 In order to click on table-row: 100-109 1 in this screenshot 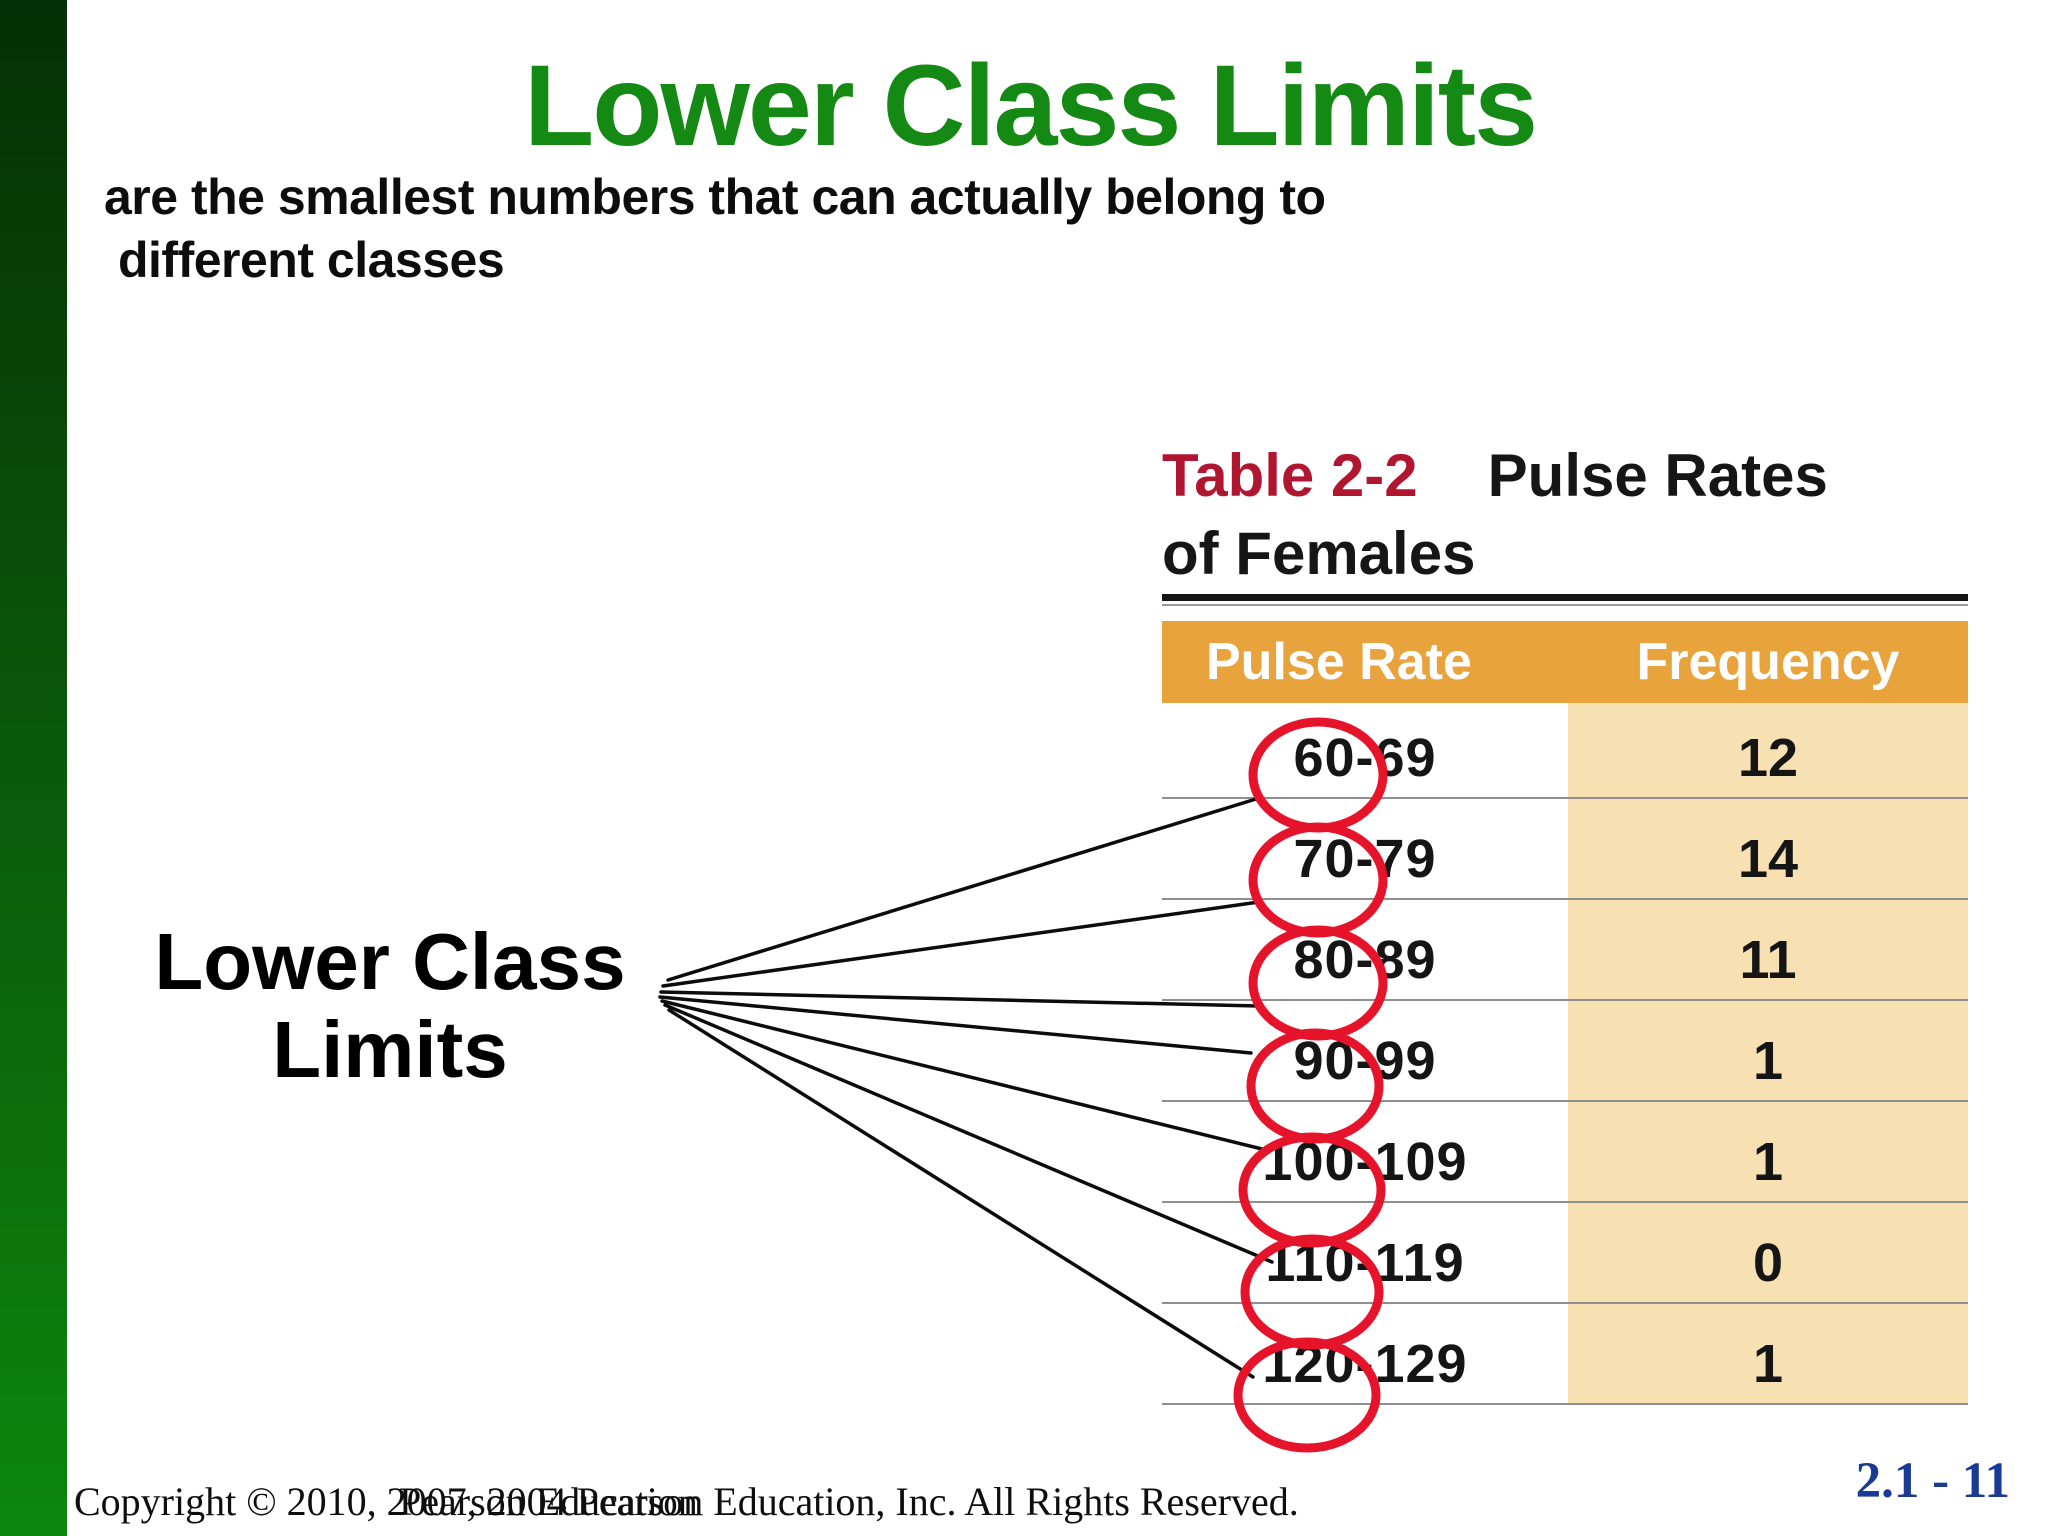, I will do `click(1565, 1152)`.